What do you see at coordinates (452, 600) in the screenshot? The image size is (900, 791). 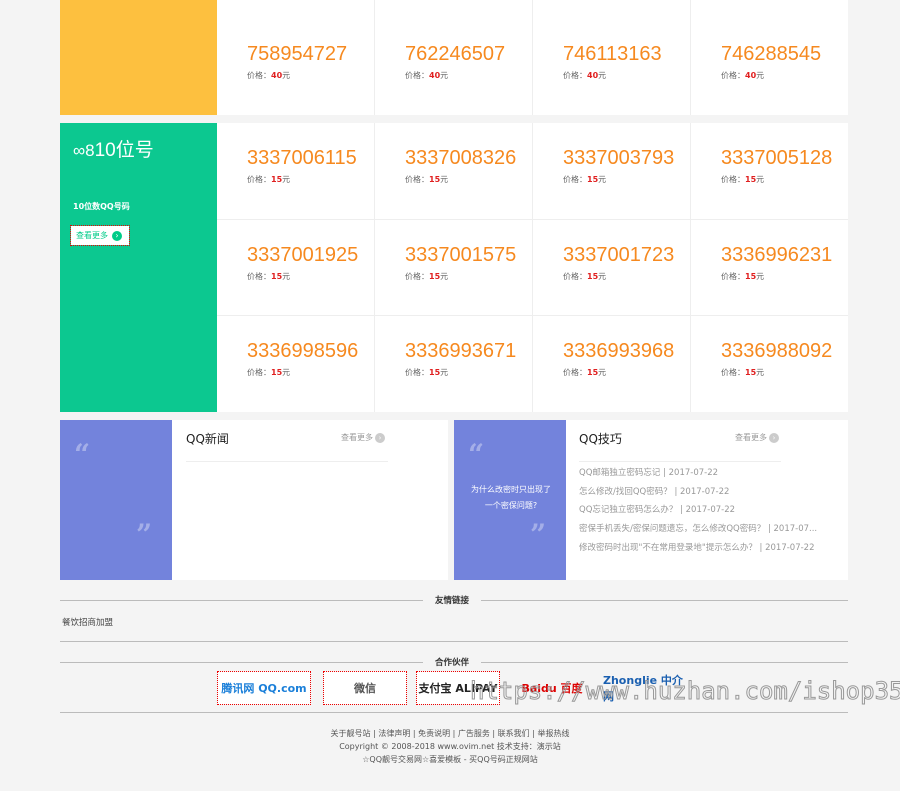 I see `friend-links-title: 友情链接` at bounding box center [452, 600].